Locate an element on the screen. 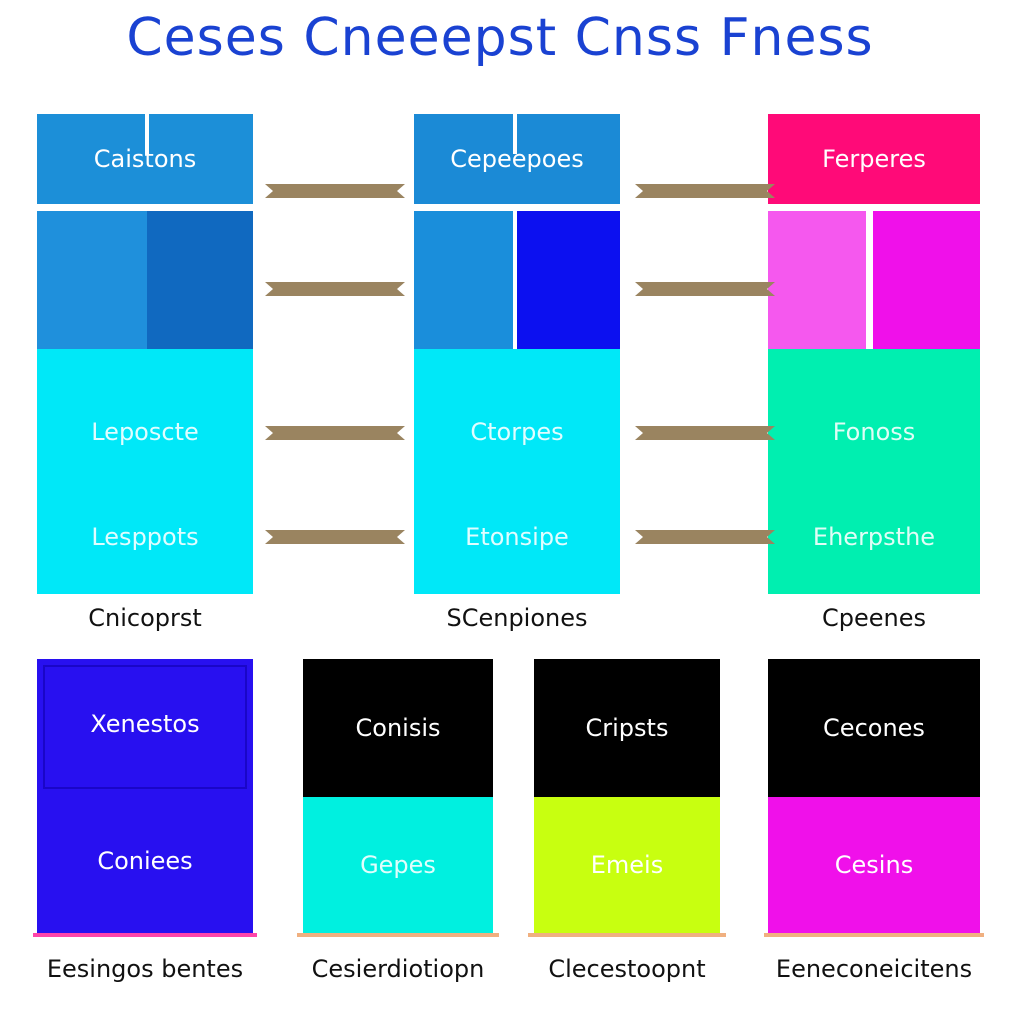 The image size is (1024, 1024). card-4-bottom: Cesins is located at coordinates (874, 865).